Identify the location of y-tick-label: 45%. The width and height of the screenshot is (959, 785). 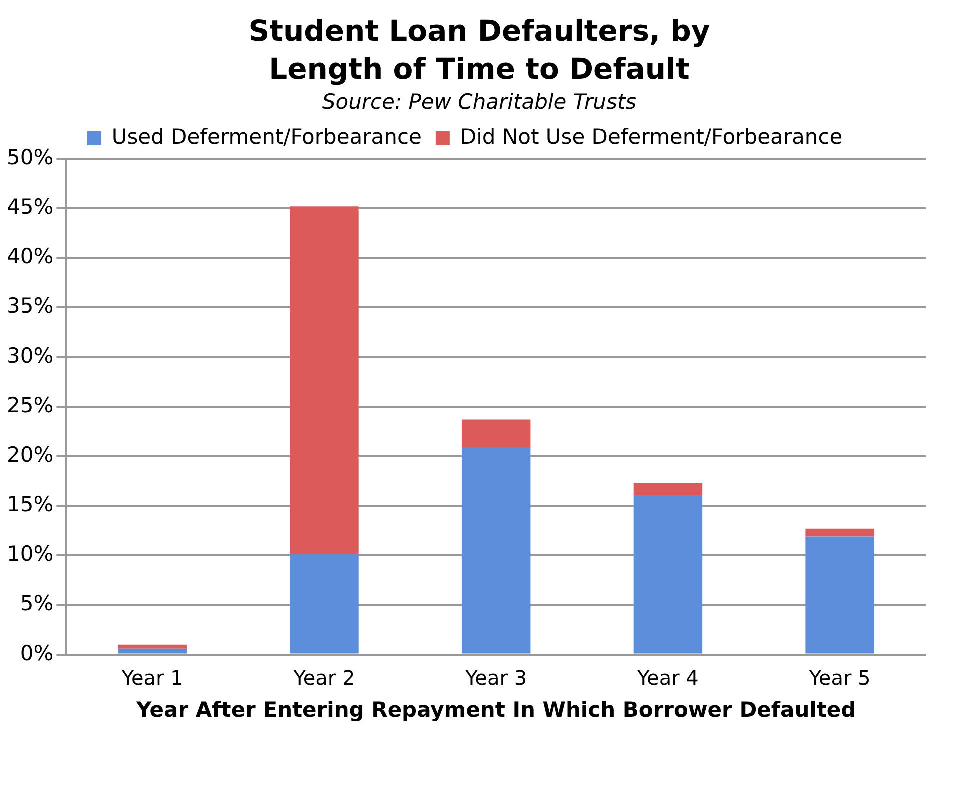
(30, 207).